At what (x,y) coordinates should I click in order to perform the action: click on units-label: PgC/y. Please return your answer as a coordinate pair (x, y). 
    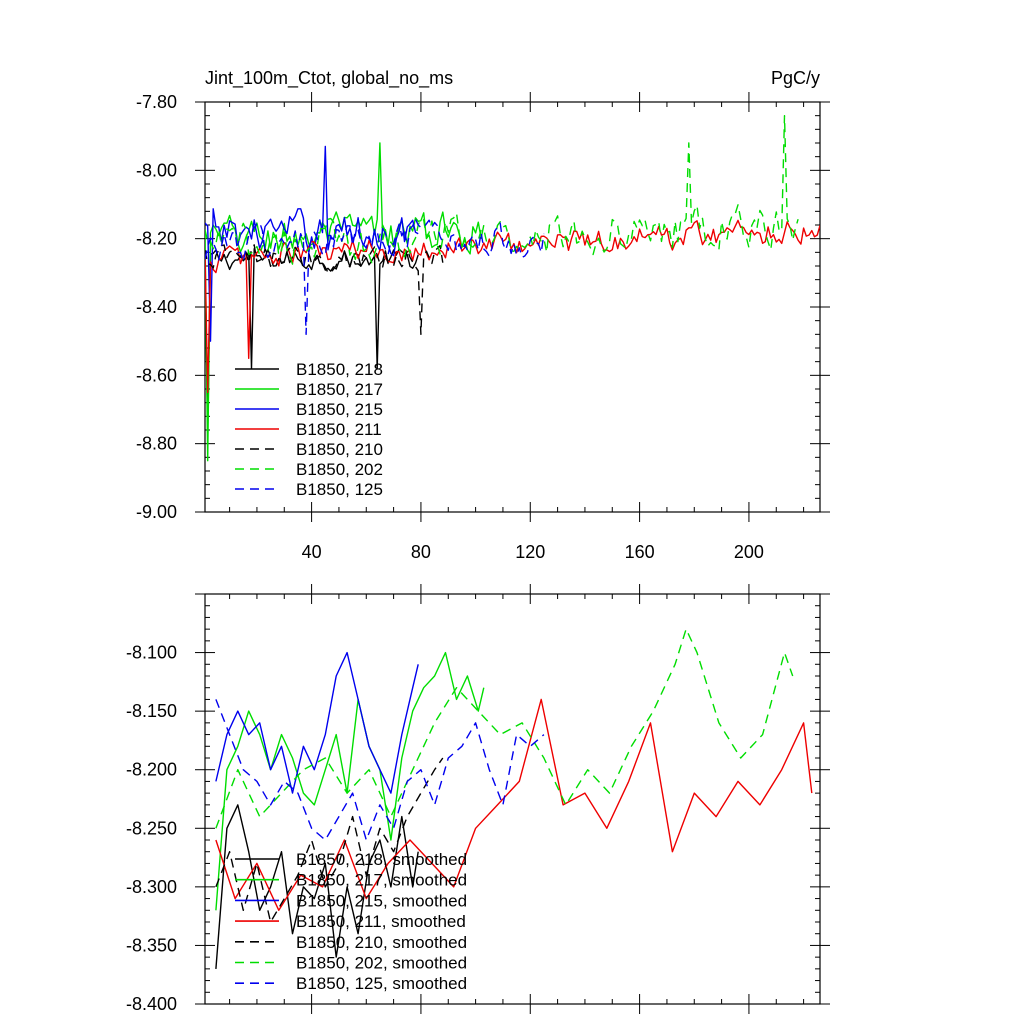
    Looking at the image, I should click on (795, 78).